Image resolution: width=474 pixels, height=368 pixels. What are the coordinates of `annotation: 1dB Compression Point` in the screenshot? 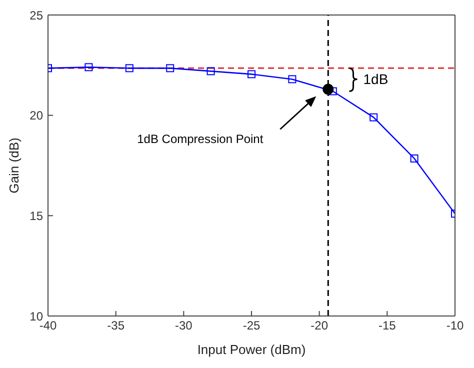 It's located at (200, 139).